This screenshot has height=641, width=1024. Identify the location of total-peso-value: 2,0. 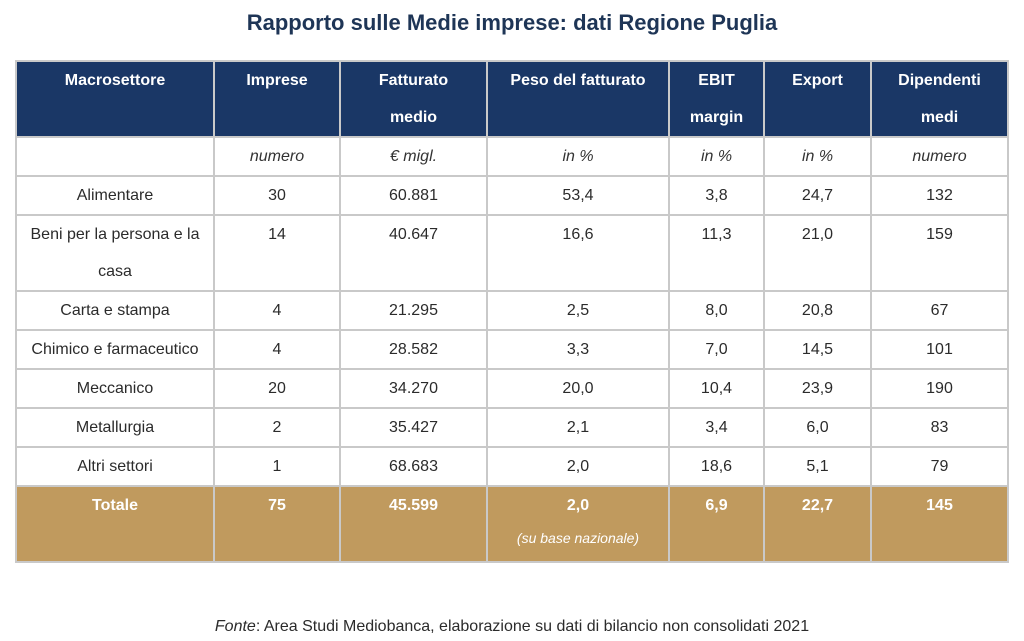
(578, 505).